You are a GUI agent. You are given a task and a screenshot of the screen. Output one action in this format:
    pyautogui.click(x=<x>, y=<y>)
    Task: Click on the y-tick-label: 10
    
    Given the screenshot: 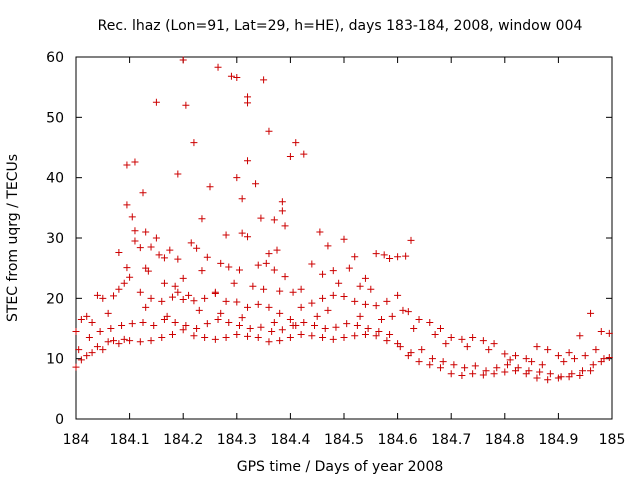 What is the action you would take?
    pyautogui.click(x=55, y=360)
    